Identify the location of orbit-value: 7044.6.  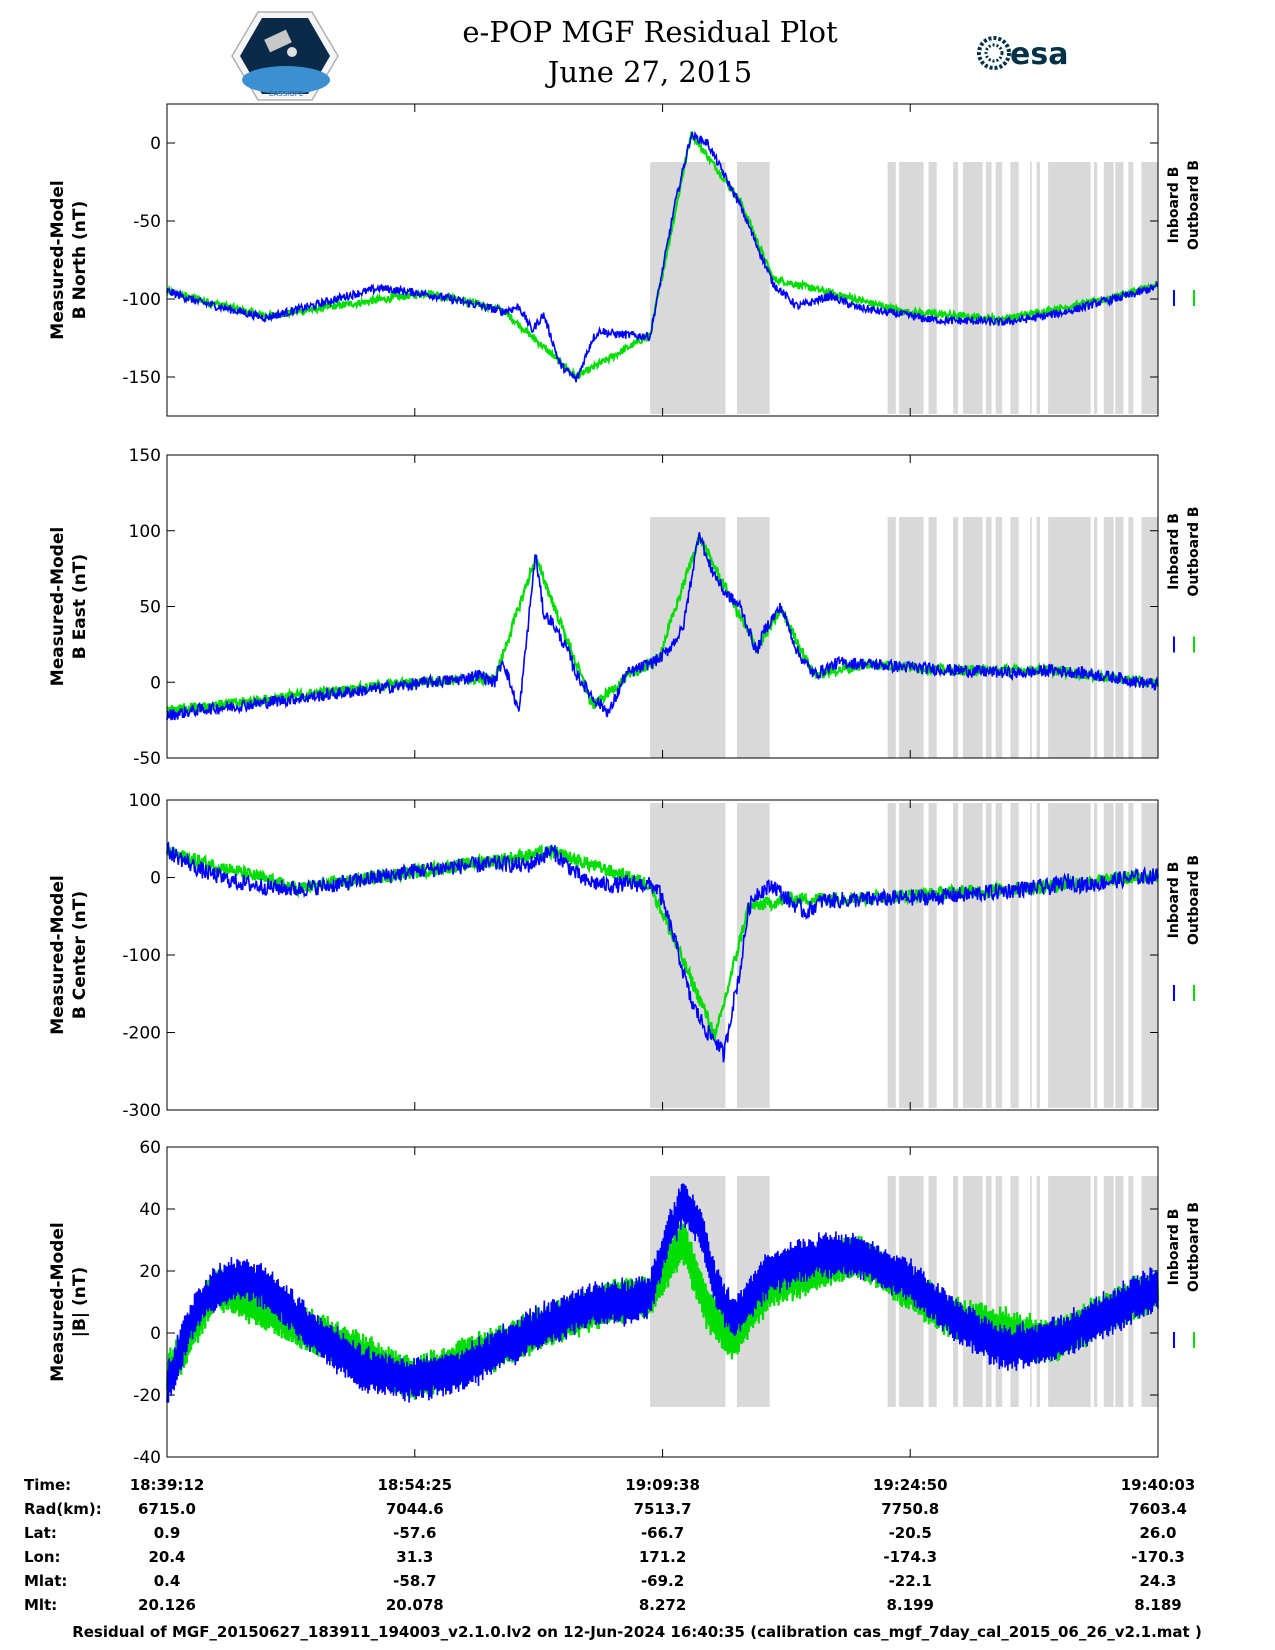
(415, 1509).